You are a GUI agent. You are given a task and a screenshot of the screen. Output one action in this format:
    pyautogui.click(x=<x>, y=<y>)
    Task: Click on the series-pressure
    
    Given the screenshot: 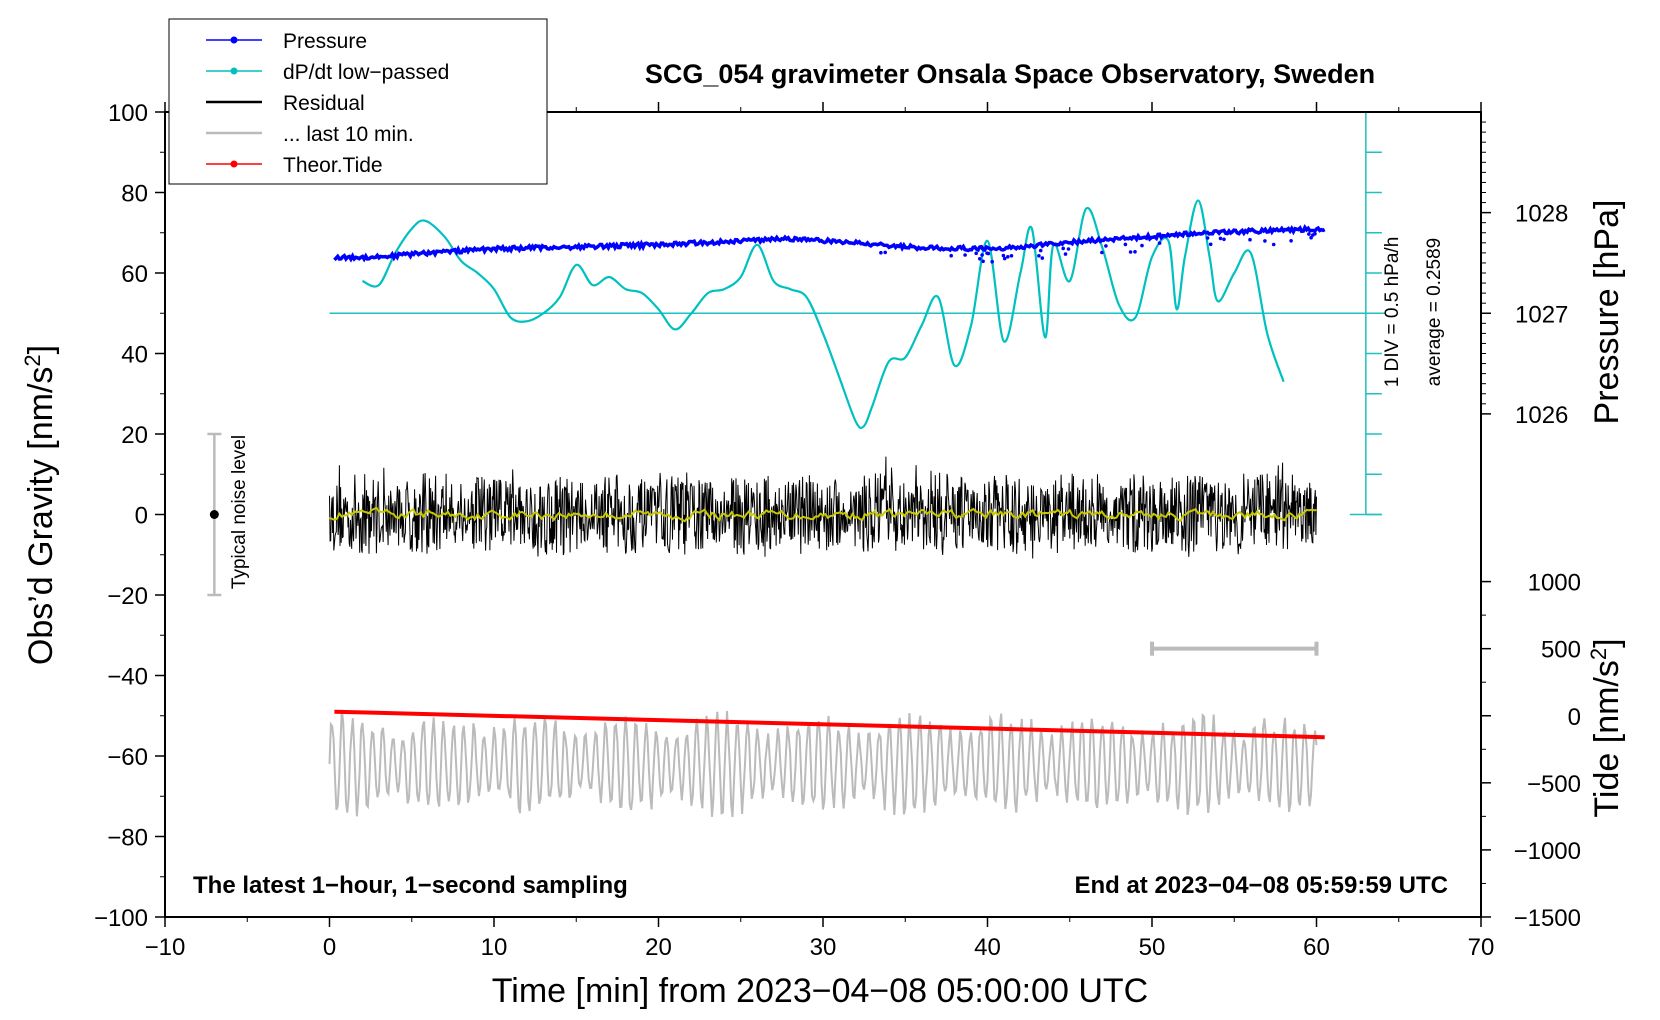 What is the action you would take?
    pyautogui.click(x=829, y=244)
    